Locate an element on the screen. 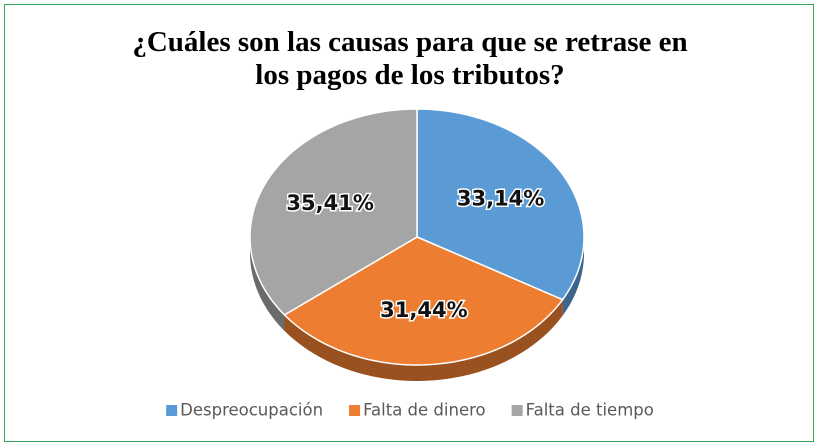 The width and height of the screenshot is (820, 448). legend-label: Falta de dinero is located at coordinates (424, 410).